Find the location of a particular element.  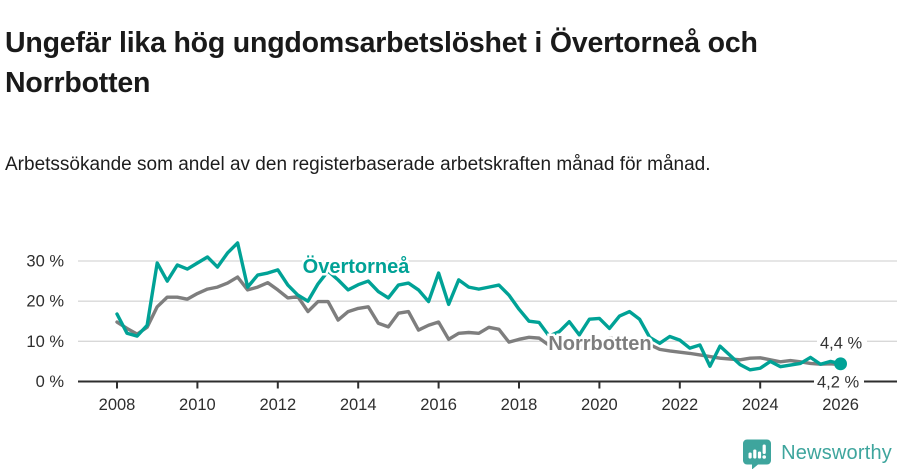

y-tick-label: 10 % is located at coordinates (45, 342).